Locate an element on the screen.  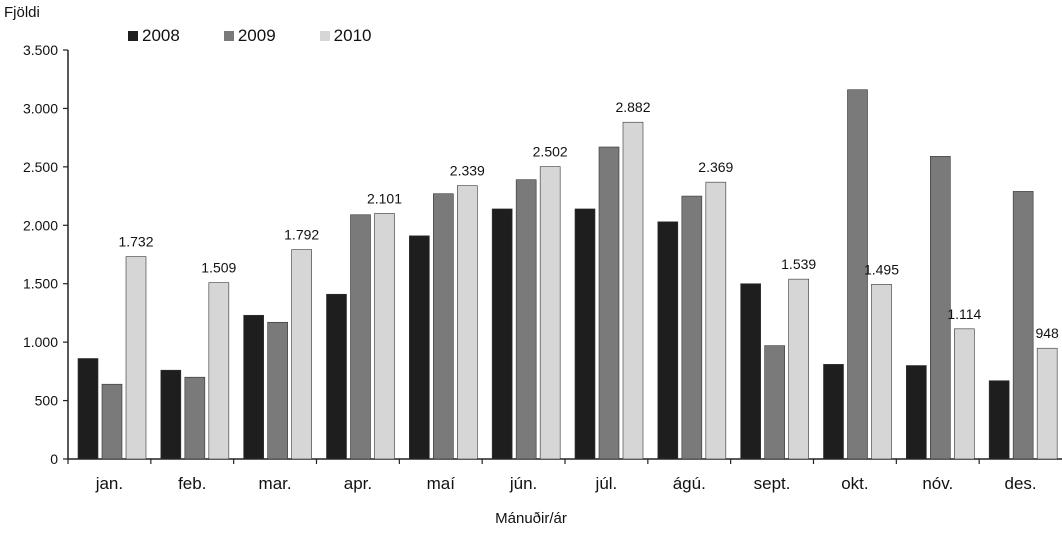
x-tick-label: apr. is located at coordinates (358, 483).